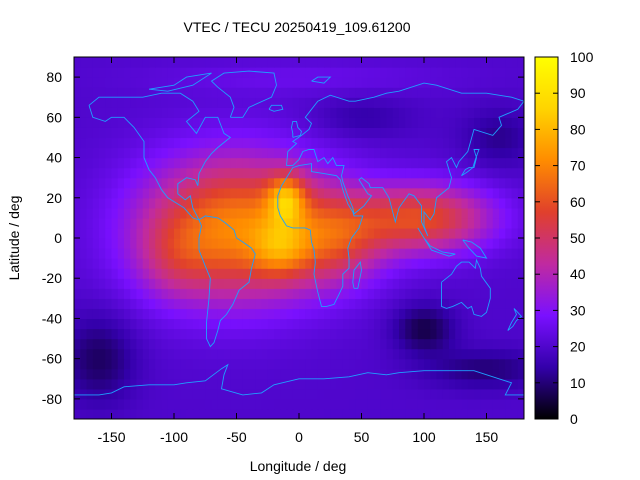 This screenshot has height=480, width=640. I want to click on colorbar-tick-label: 90, so click(578, 93).